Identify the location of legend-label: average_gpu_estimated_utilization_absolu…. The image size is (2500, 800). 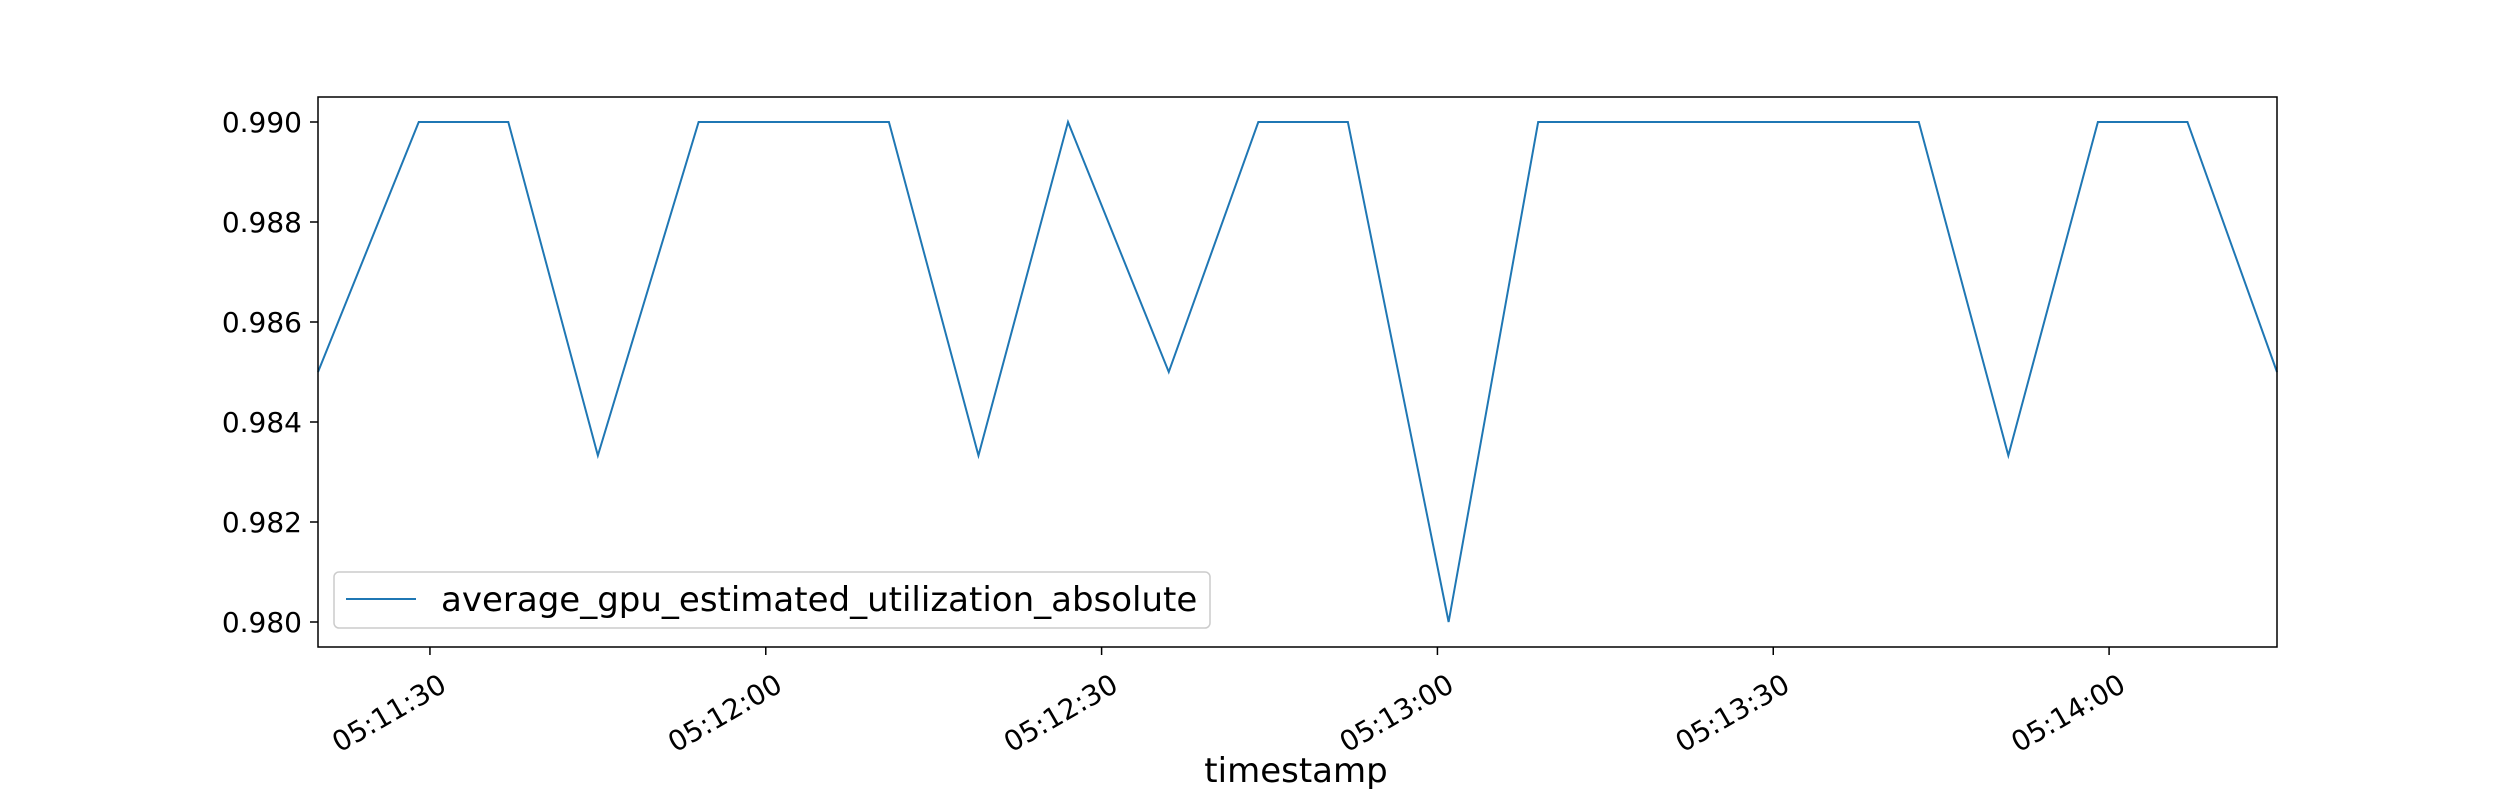
(819, 600).